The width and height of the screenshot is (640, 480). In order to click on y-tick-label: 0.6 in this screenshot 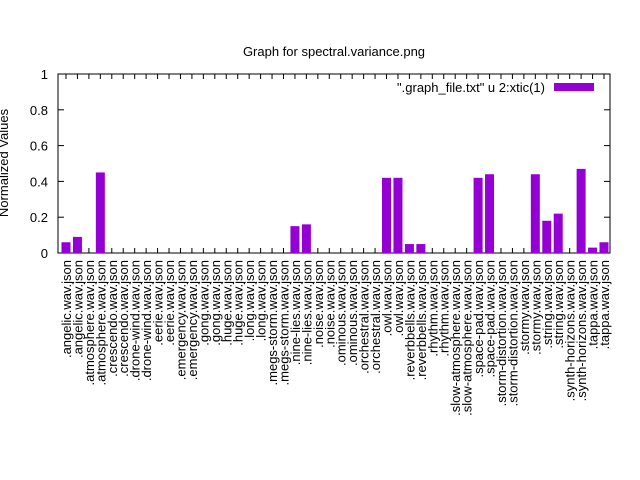, I will do `click(39, 146)`.